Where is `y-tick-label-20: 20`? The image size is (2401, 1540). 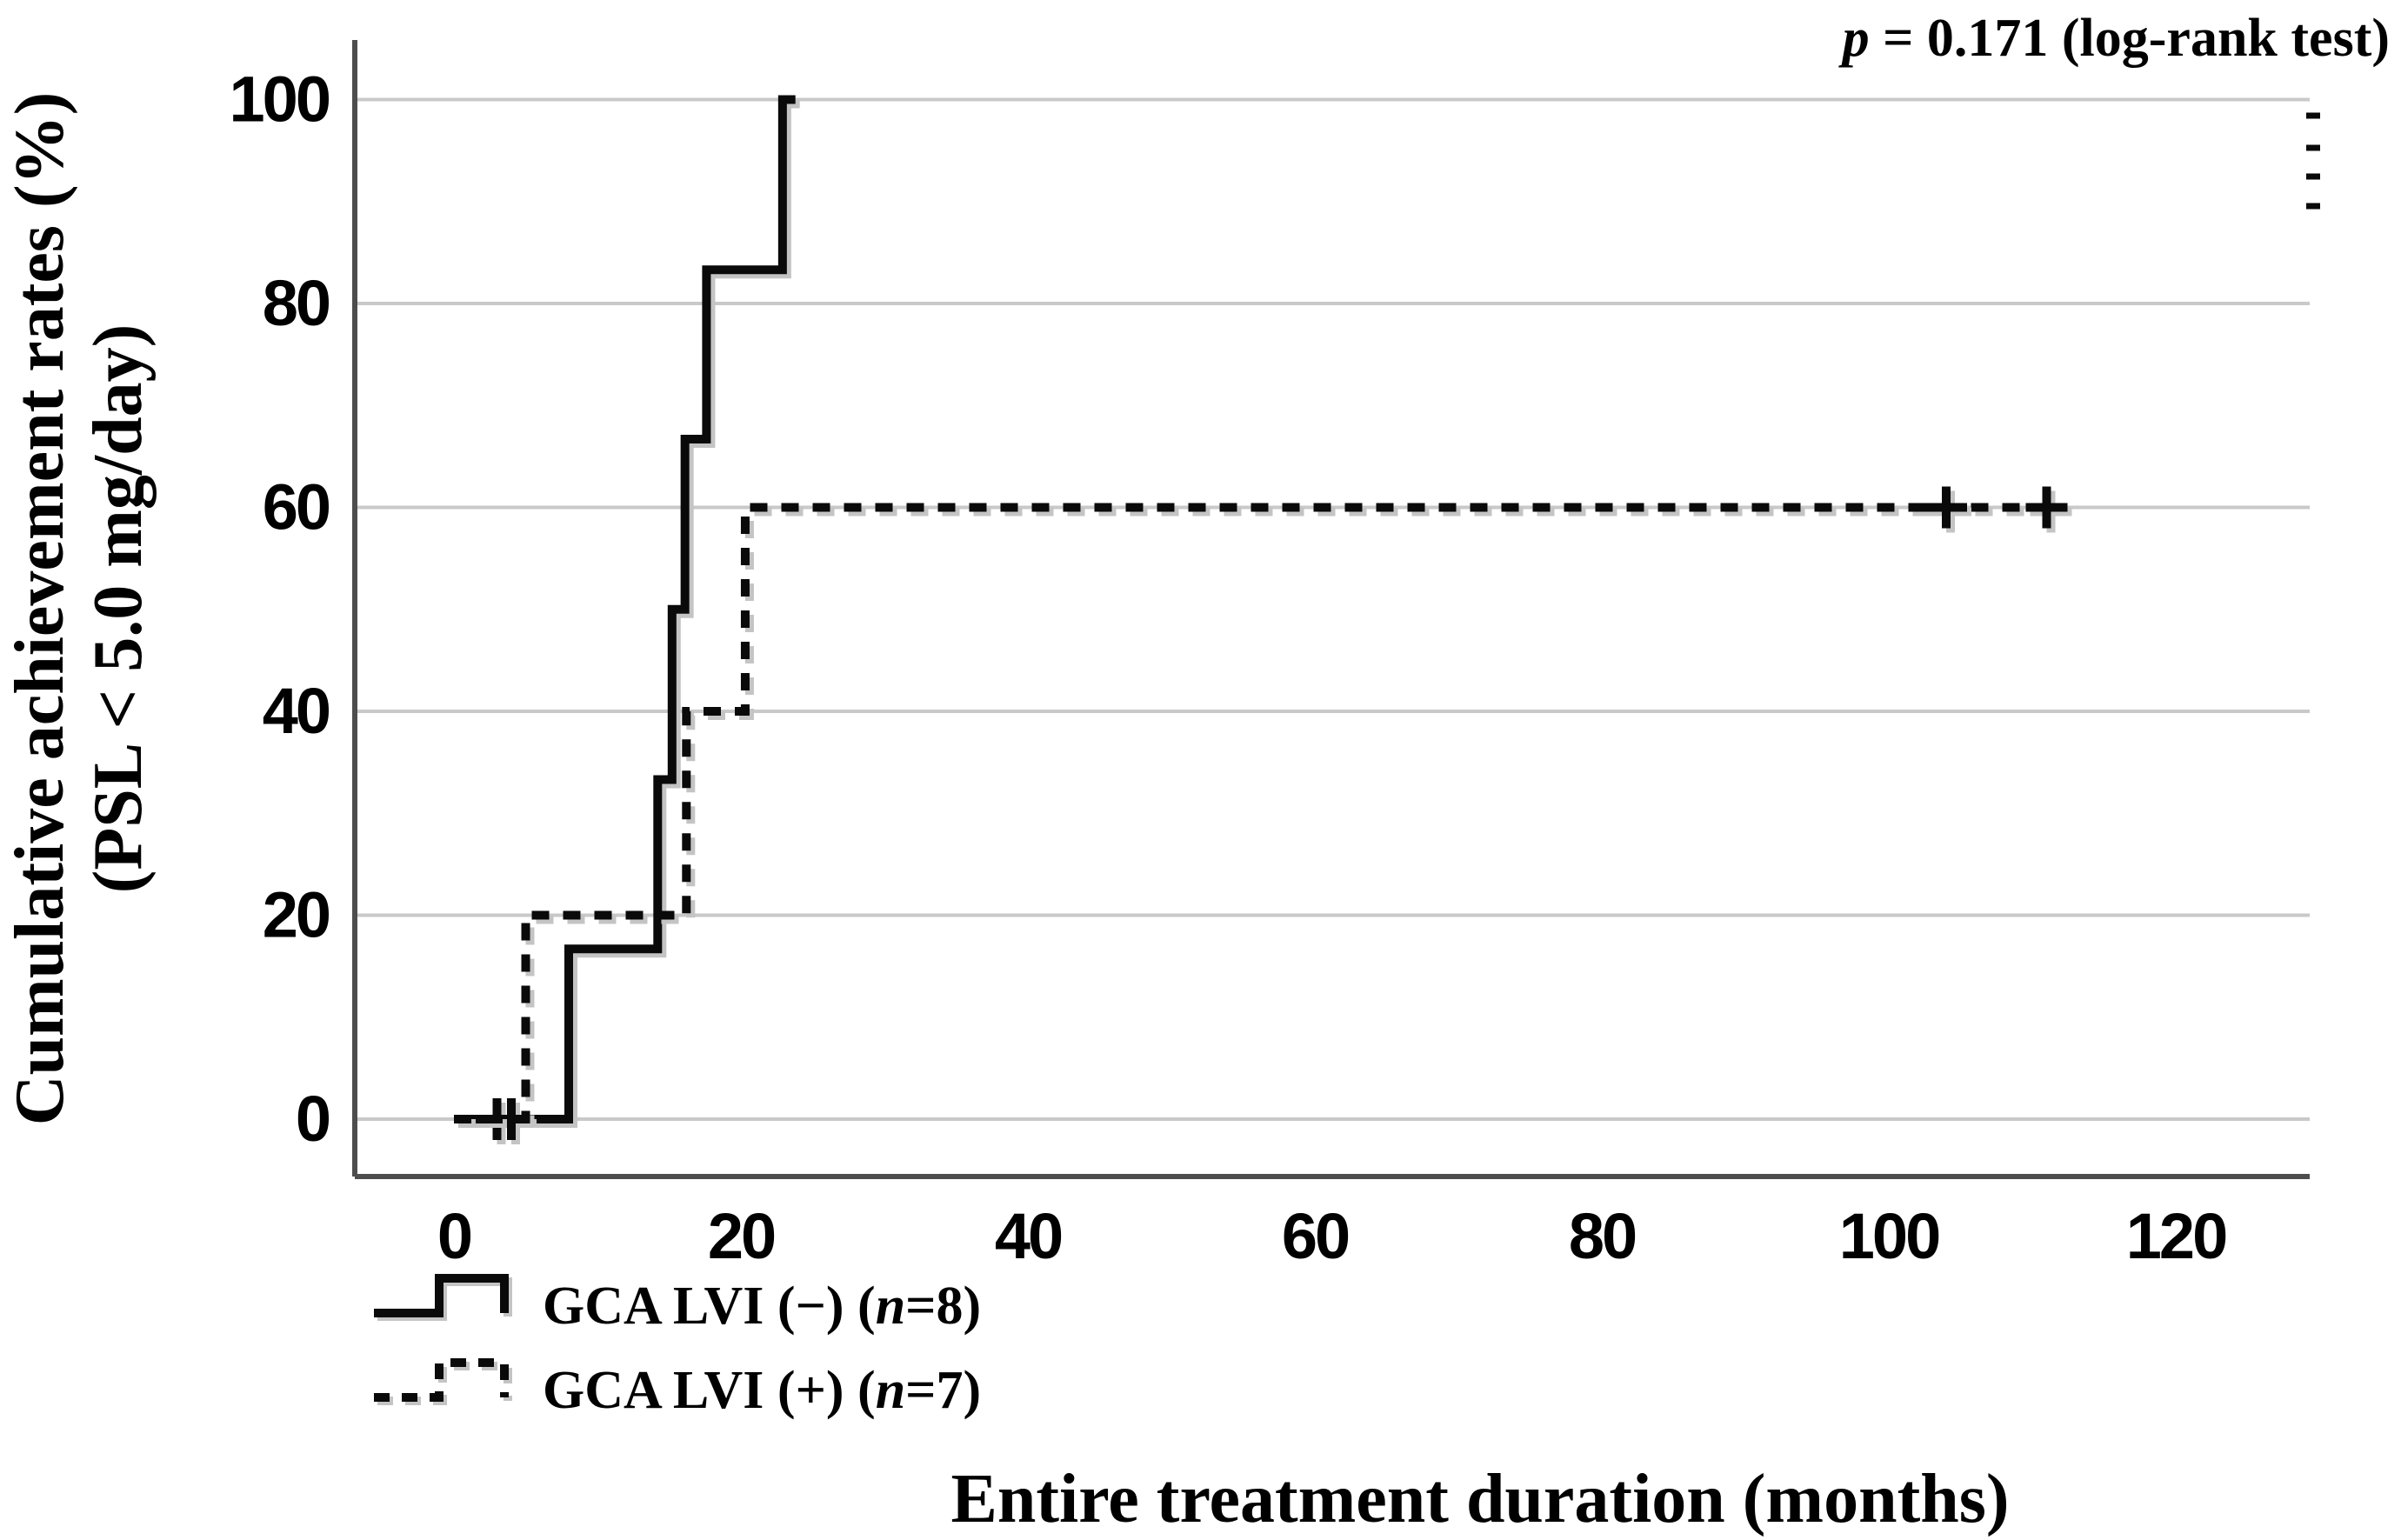 y-tick-label-20: 20 is located at coordinates (296, 915).